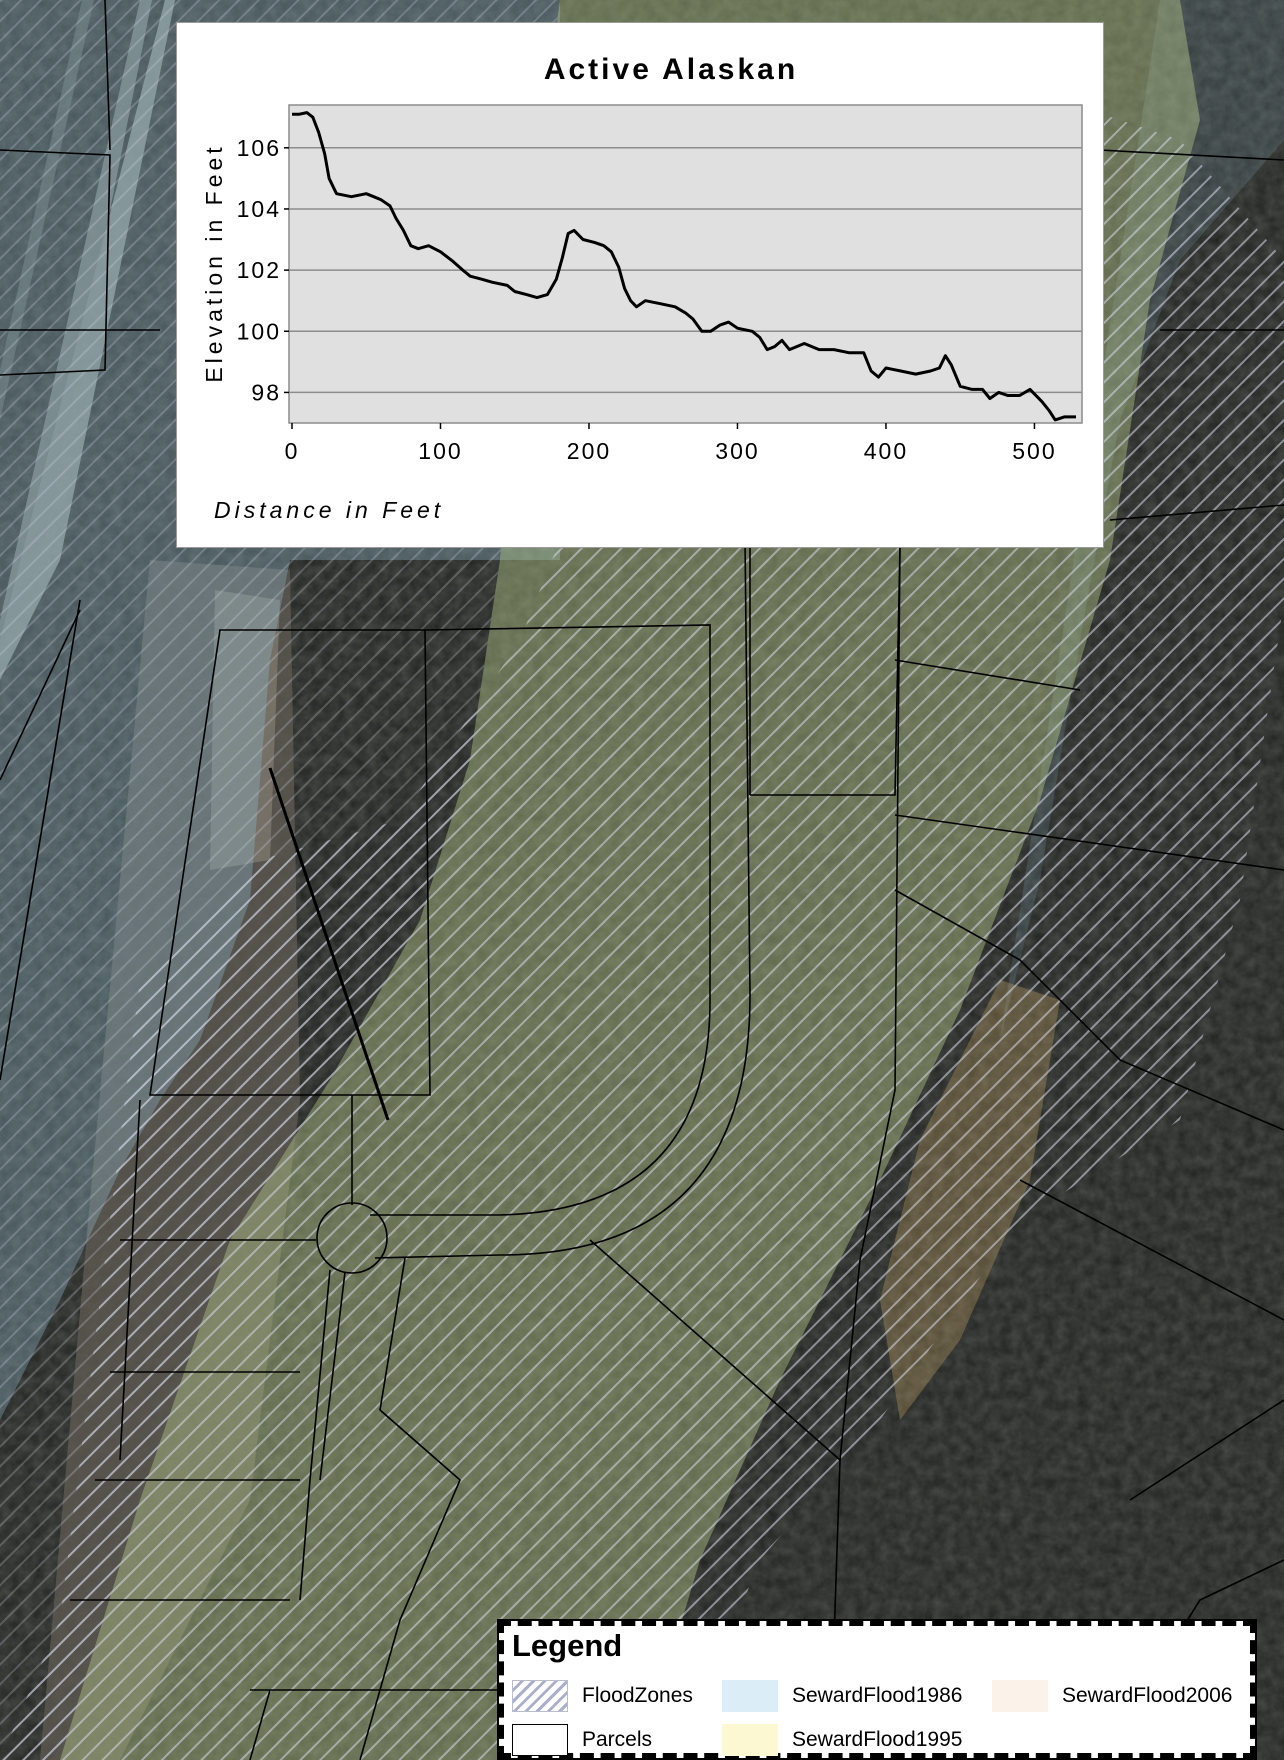  What do you see at coordinates (329, 944) in the screenshot?
I see `profile-line` at bounding box center [329, 944].